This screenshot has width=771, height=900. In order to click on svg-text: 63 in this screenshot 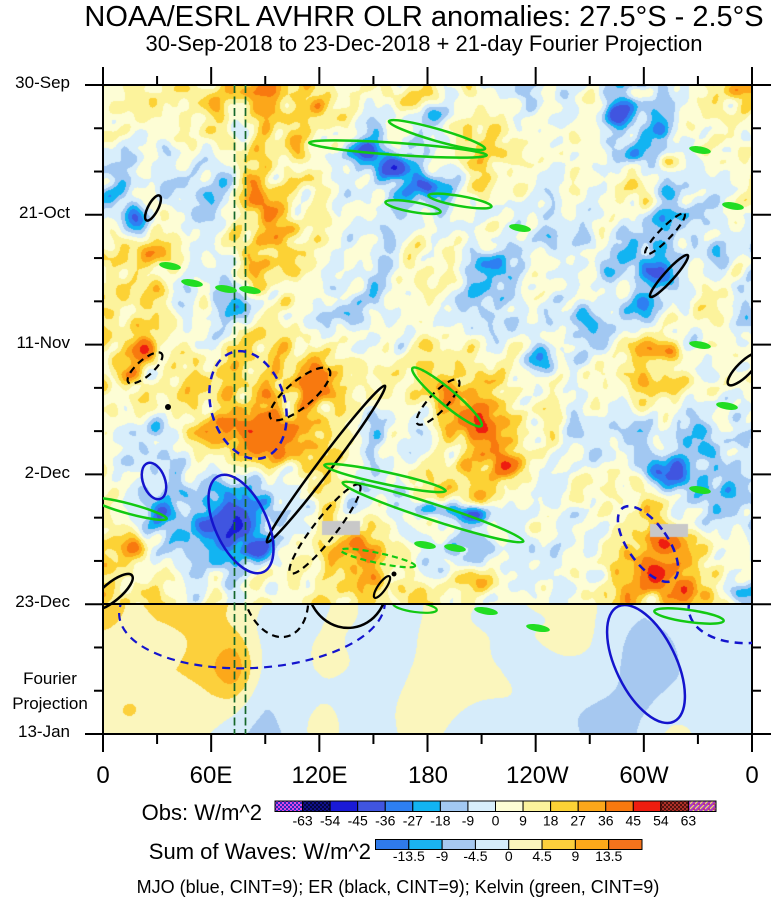, I will do `click(689, 821)`.